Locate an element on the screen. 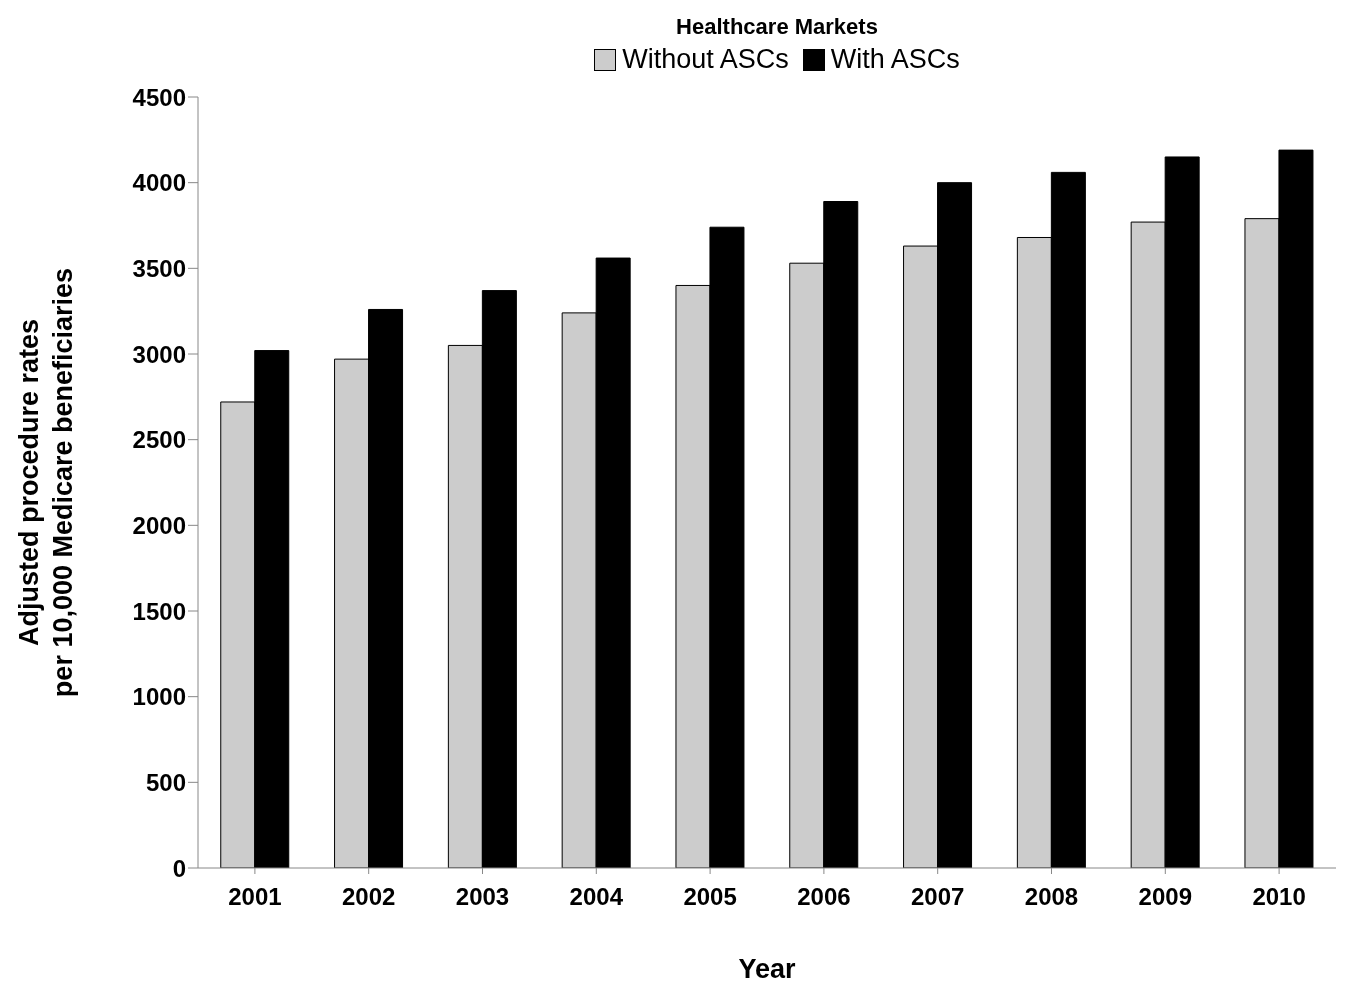 This screenshot has height=990, width=1350. x-tick-label: 2003 is located at coordinates (482, 897).